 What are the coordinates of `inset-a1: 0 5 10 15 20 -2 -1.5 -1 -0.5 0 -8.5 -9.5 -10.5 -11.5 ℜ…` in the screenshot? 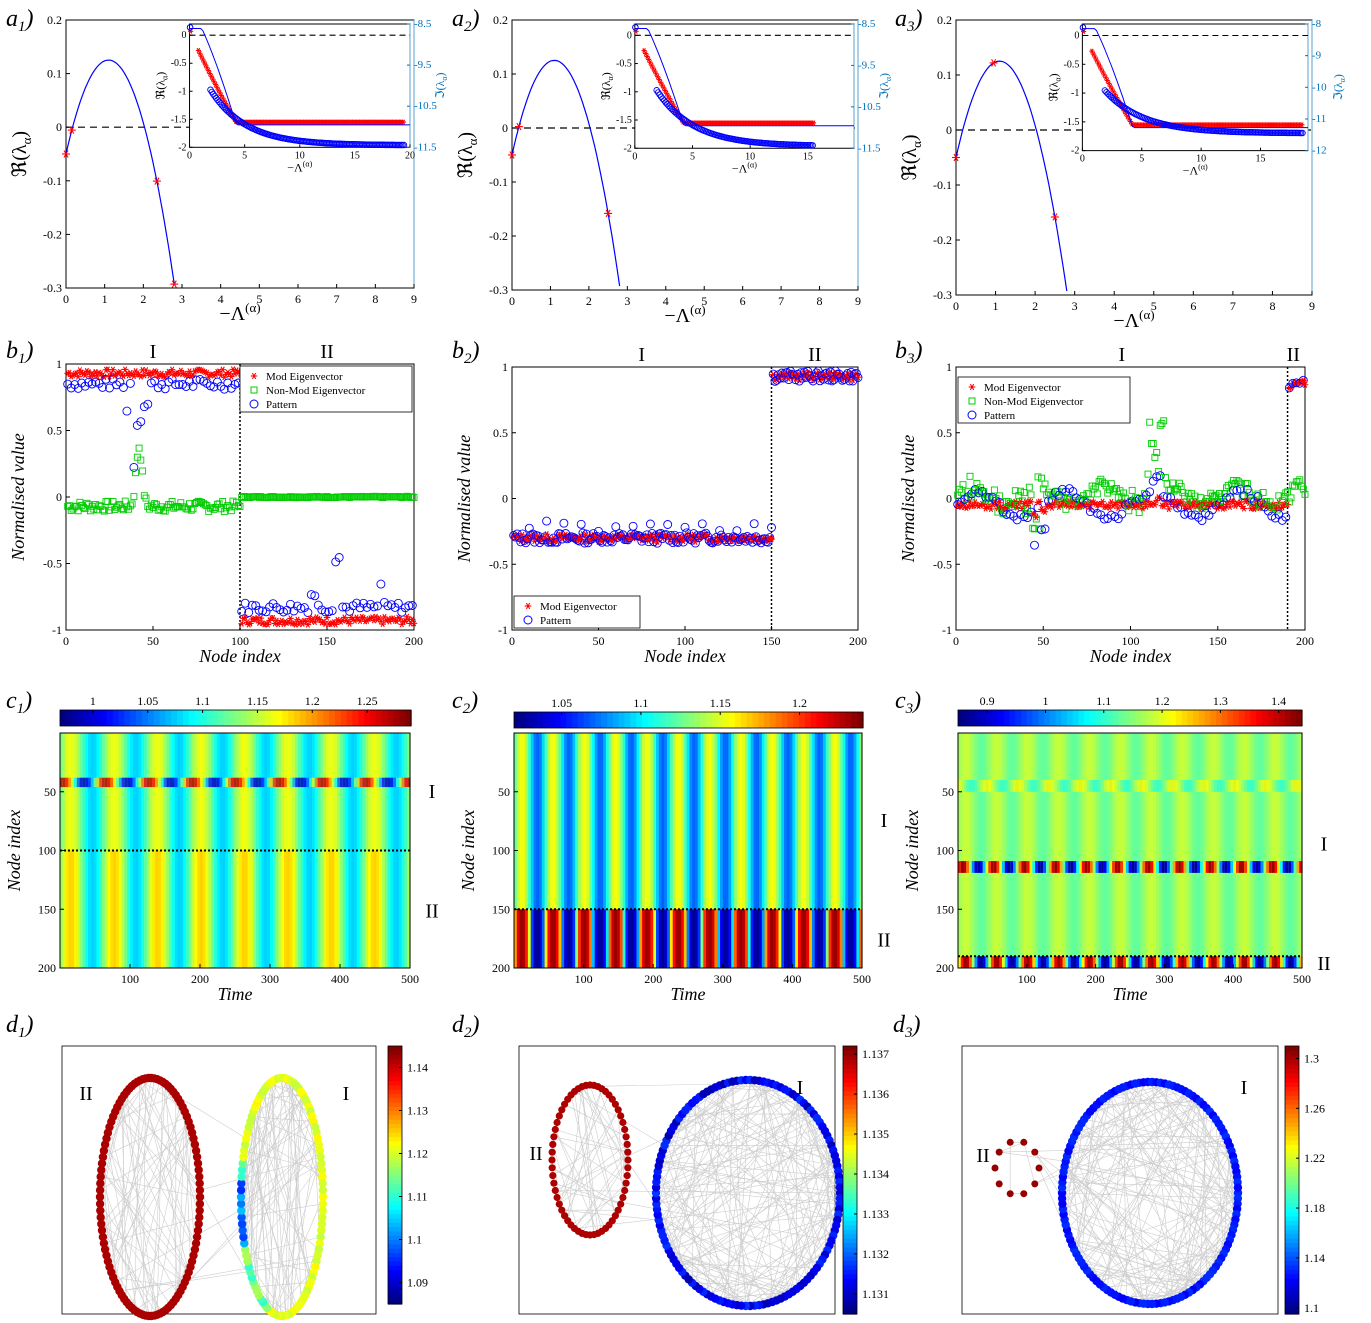 It's located at (301, 96).